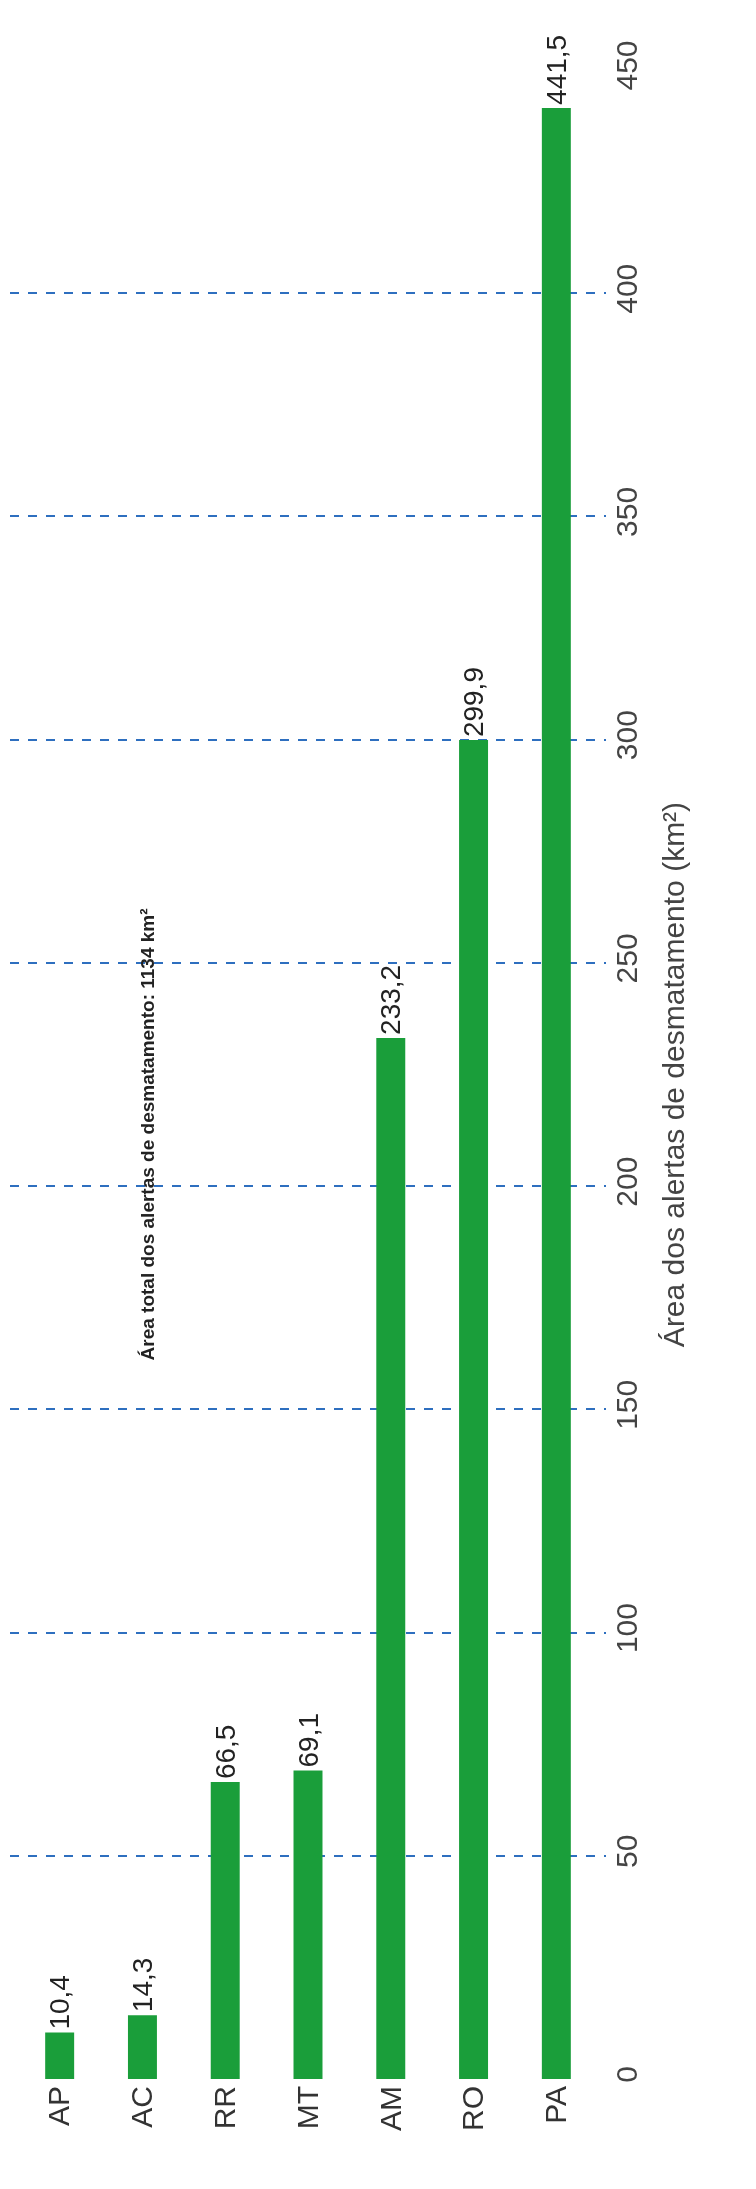 The height and width of the screenshot is (2189, 756). Describe the element at coordinates (225, 1752) in the screenshot. I see `data-label: 66,5` at that location.